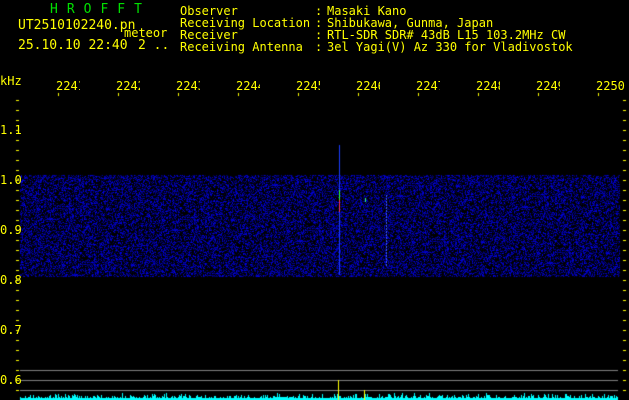  What do you see at coordinates (77, 25) in the screenshot?
I see `filename: UT2510102240.pn` at bounding box center [77, 25].